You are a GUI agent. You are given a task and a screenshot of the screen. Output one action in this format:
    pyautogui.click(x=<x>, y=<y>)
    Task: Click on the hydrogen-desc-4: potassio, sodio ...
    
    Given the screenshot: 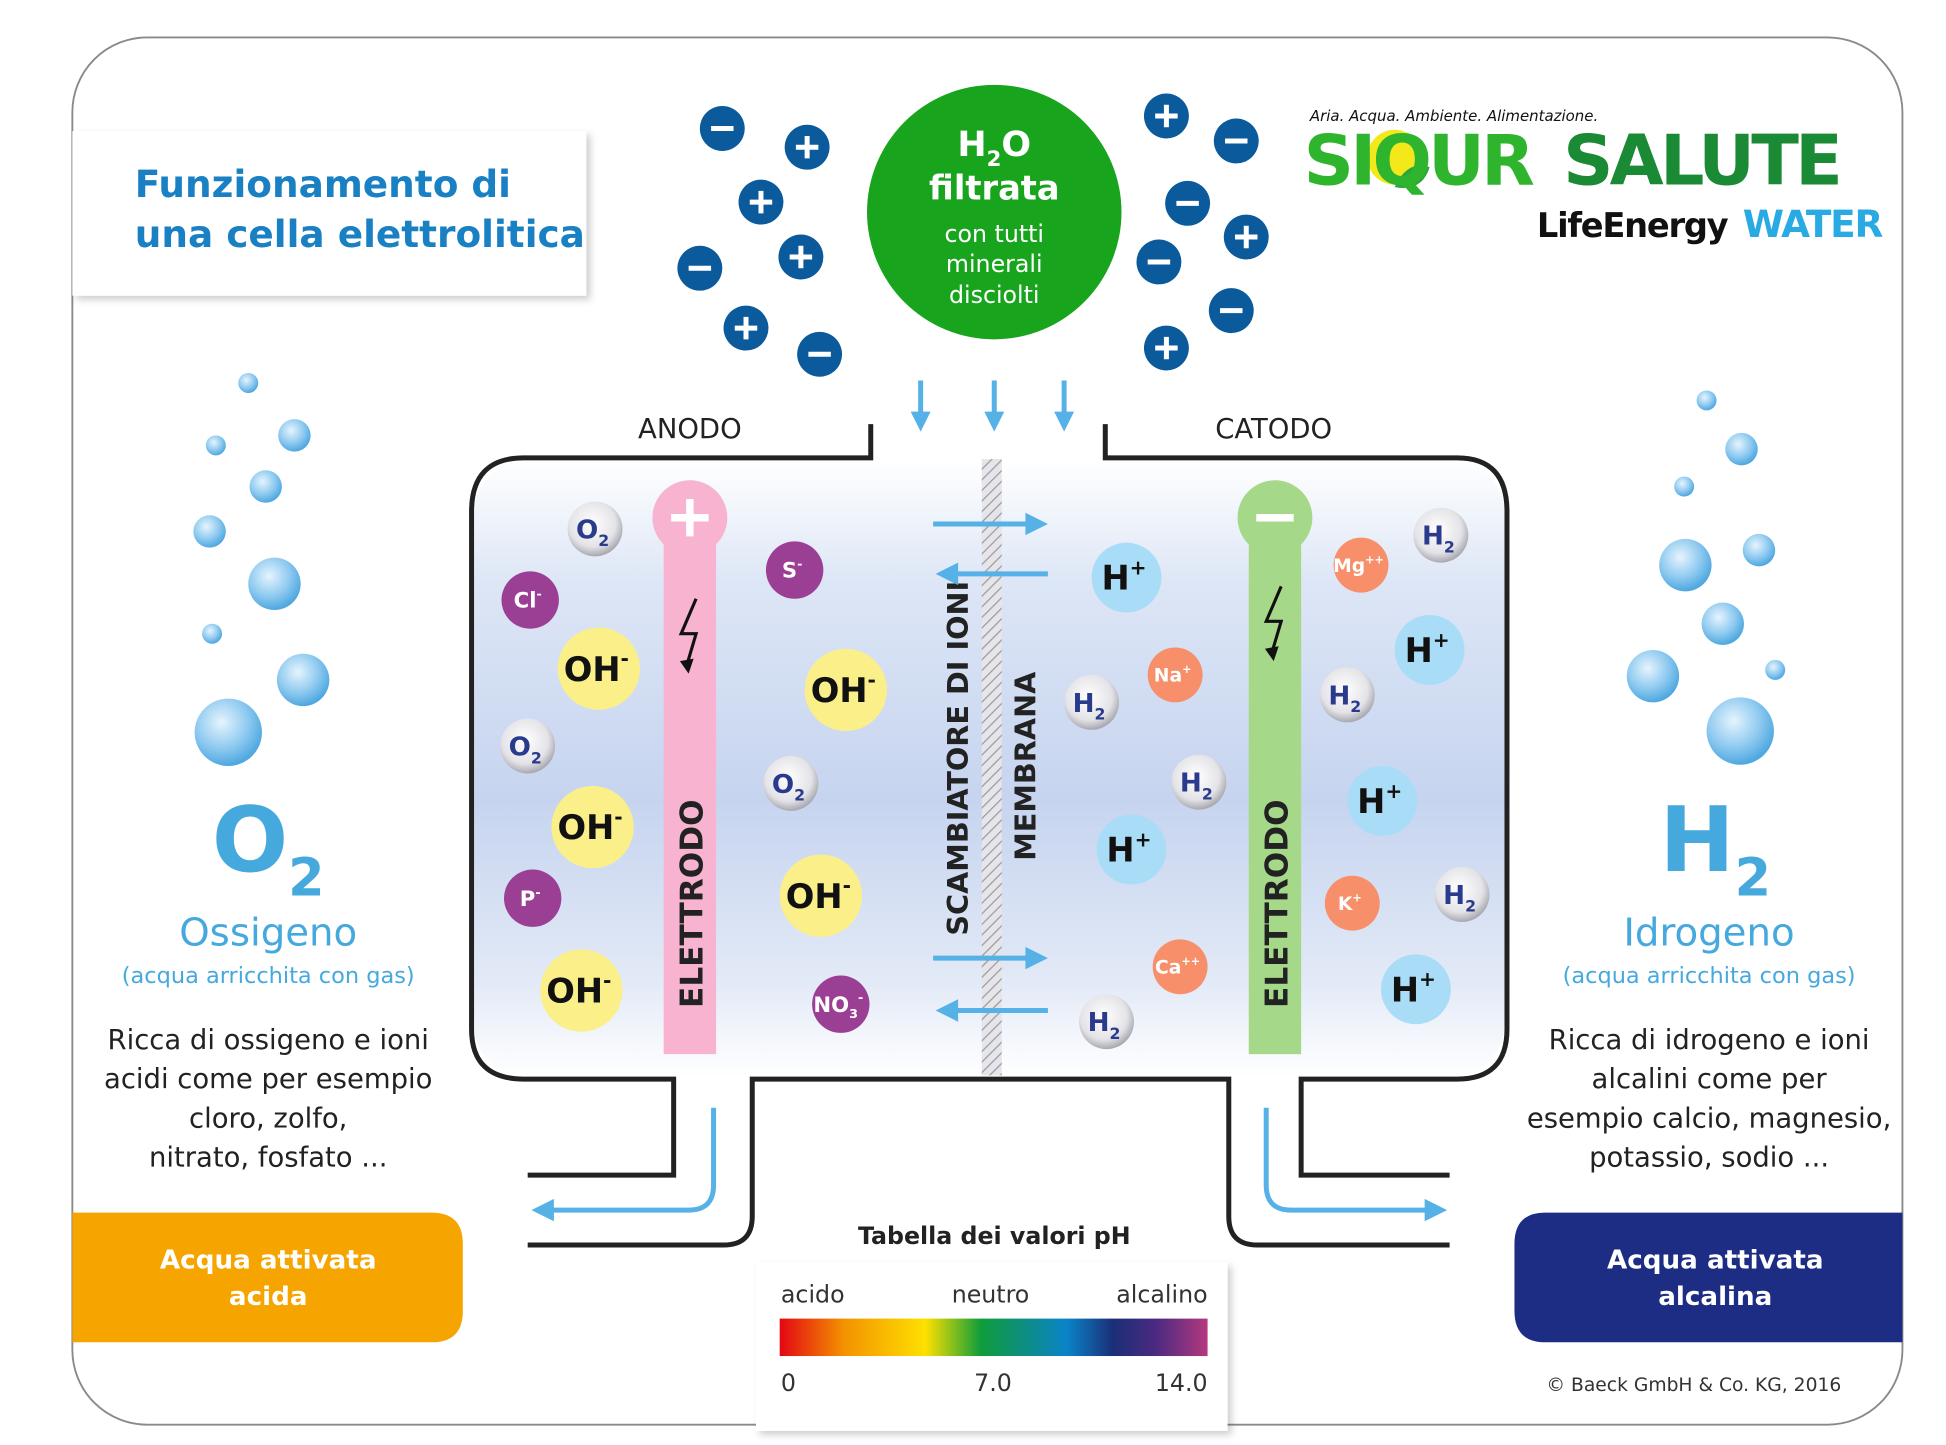 What is the action you would take?
    pyautogui.click(x=1709, y=1157)
    